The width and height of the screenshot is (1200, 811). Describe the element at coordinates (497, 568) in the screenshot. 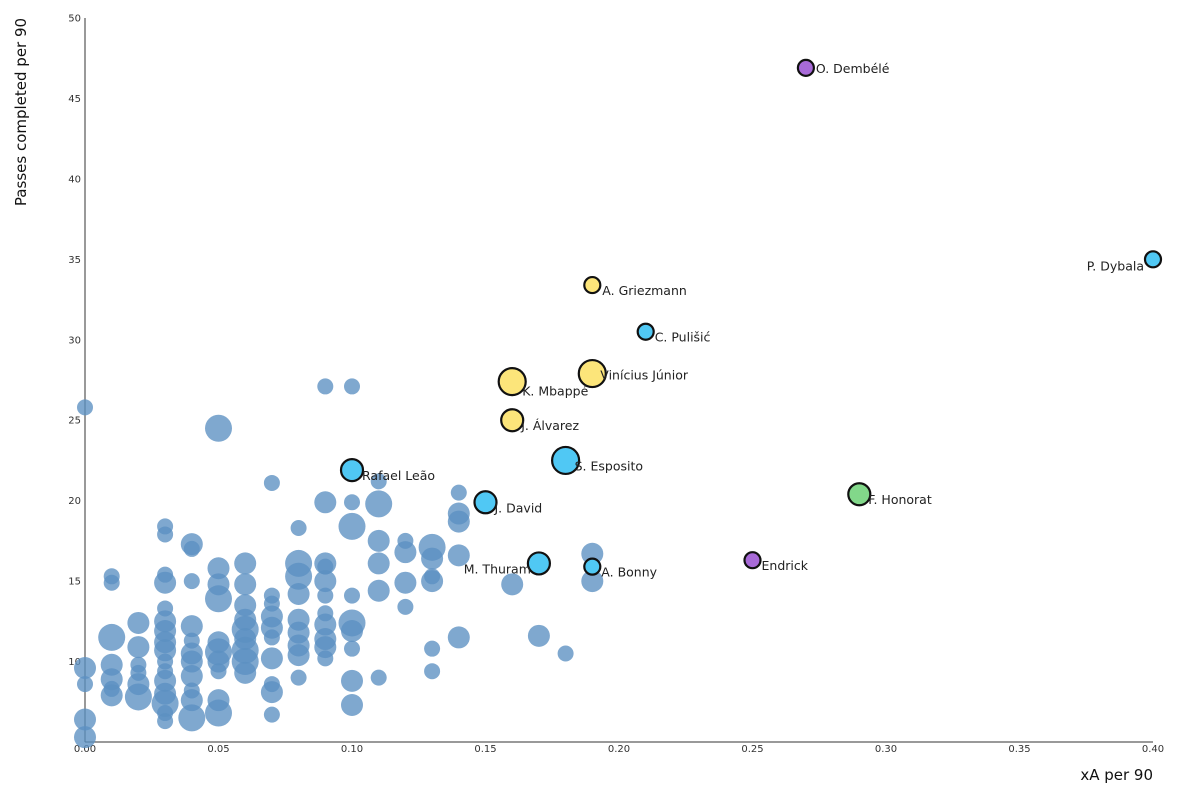

I see `player-label: M. Thuram` at that location.